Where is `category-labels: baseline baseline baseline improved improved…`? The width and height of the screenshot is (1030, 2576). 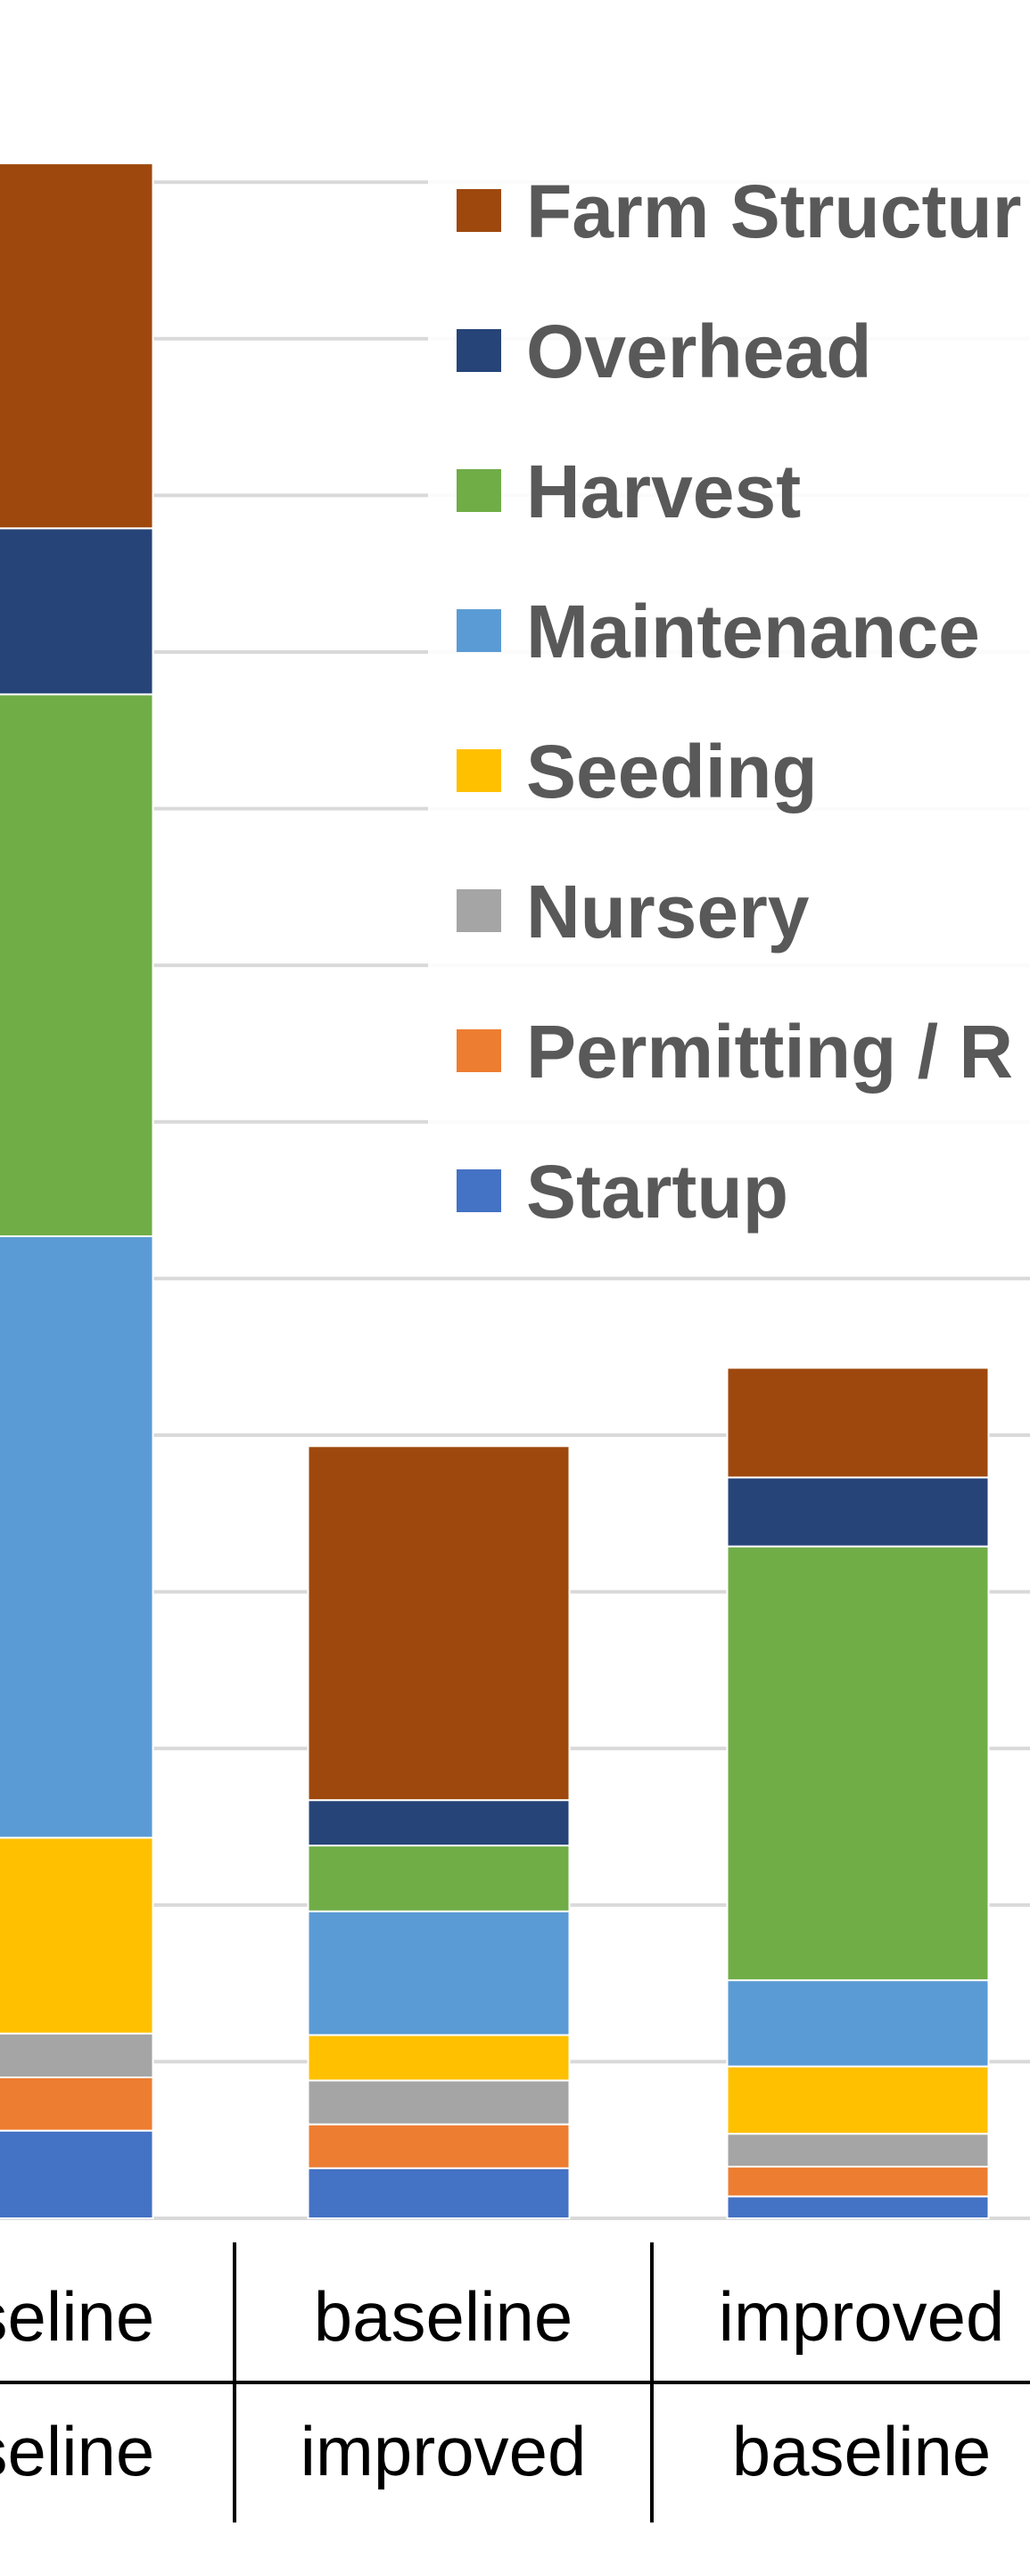
category-labels: baseline baseline baseline improved improved… is located at coordinates (502, 2384).